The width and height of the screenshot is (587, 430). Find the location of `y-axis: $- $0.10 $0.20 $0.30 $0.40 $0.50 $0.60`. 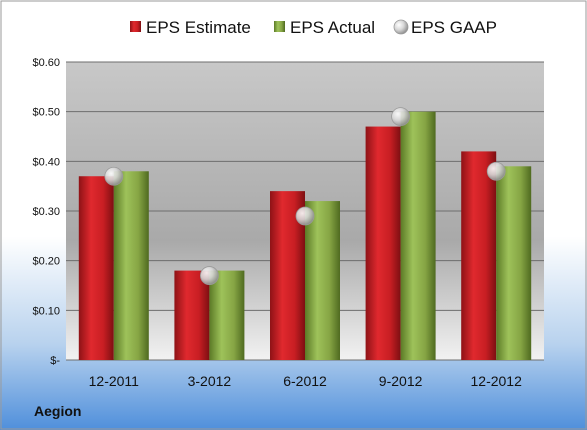

y-axis: $- $0.10 $0.20 $0.30 $0.40 $0.50 $0.60 is located at coordinates (46, 212).